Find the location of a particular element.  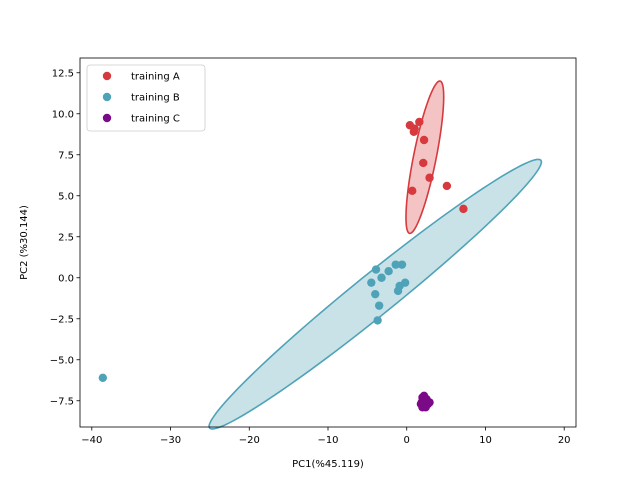

y-tick-label: 2.5 is located at coordinates (66, 237).